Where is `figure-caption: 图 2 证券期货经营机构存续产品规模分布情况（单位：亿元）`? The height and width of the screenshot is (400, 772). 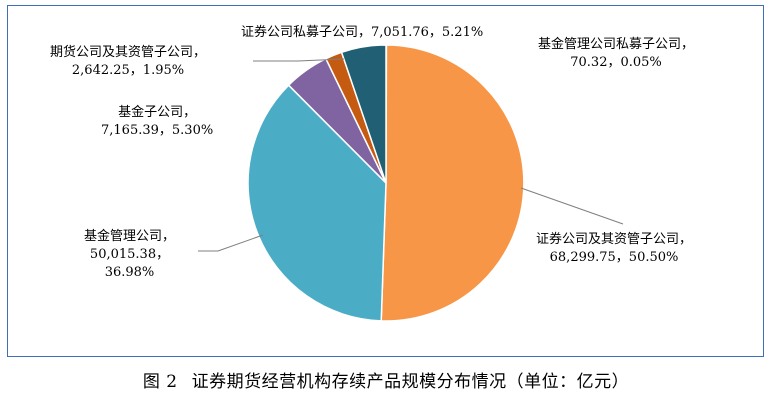 figure-caption: 图 2 证券期货经营机构存续产品规模分布情况（单位：亿元） is located at coordinates (386, 379).